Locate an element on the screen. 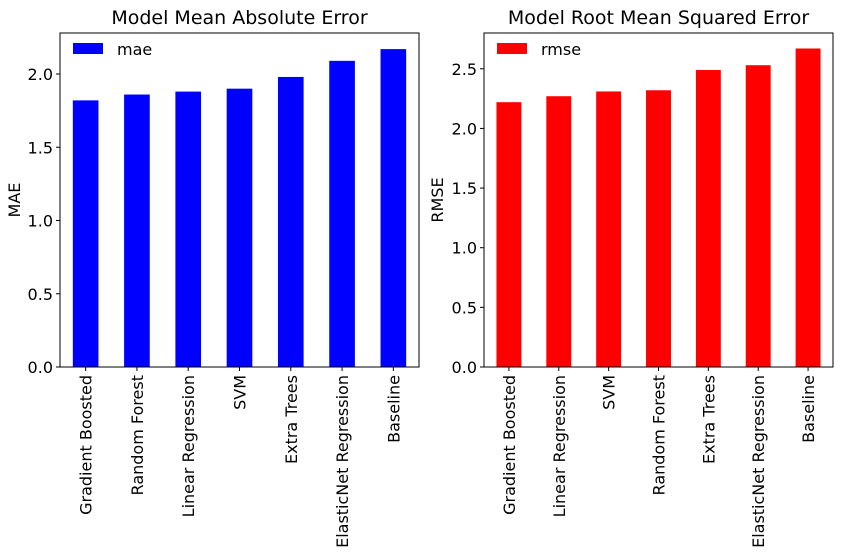 Image resolution: width=843 pixels, height=555 pixels. mae-xtick-label: Gradient Boosted is located at coordinates (86, 445).